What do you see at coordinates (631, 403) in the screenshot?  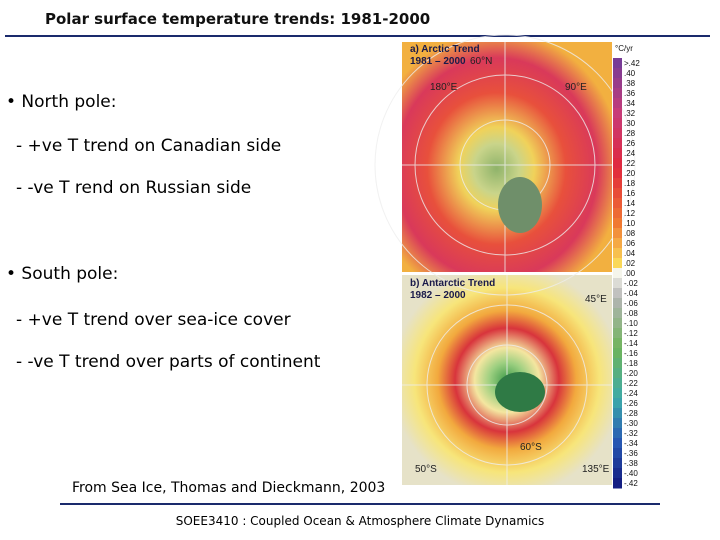 I see `colorbar-label: -.26` at bounding box center [631, 403].